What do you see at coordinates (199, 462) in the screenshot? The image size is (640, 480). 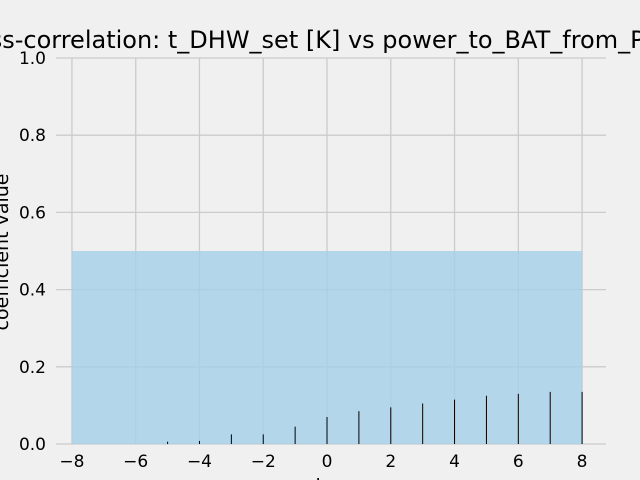 I see `x-tick-label: −4` at bounding box center [199, 462].